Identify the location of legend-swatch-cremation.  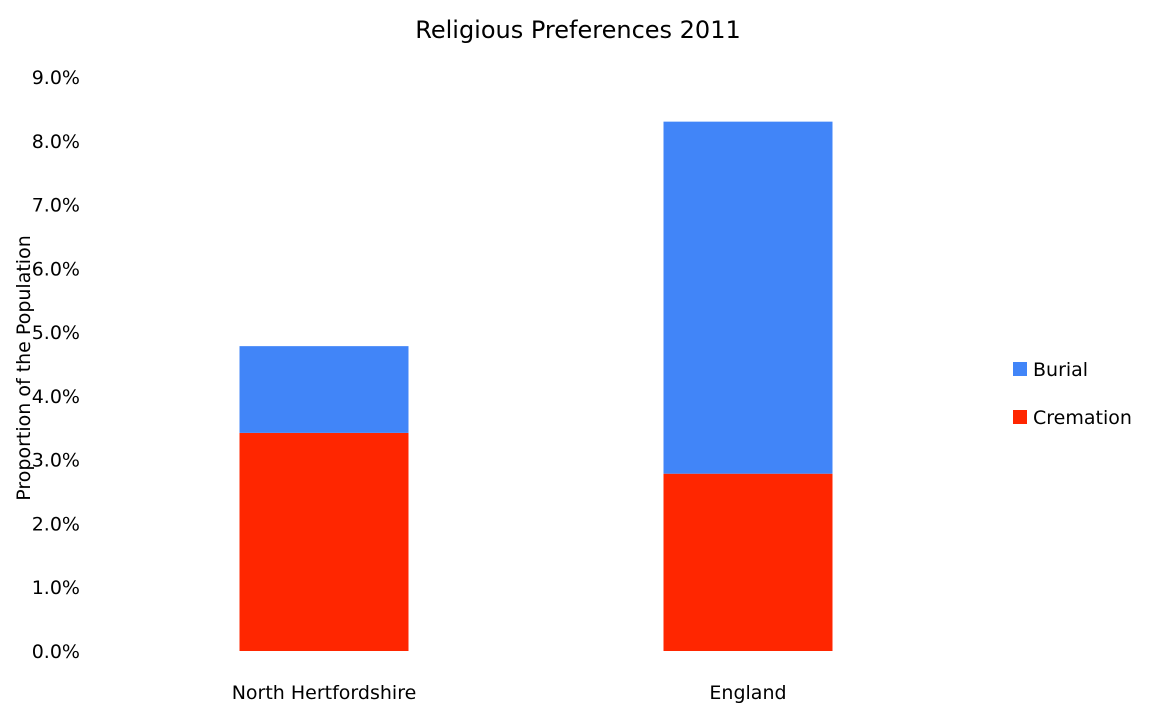
(1020, 417).